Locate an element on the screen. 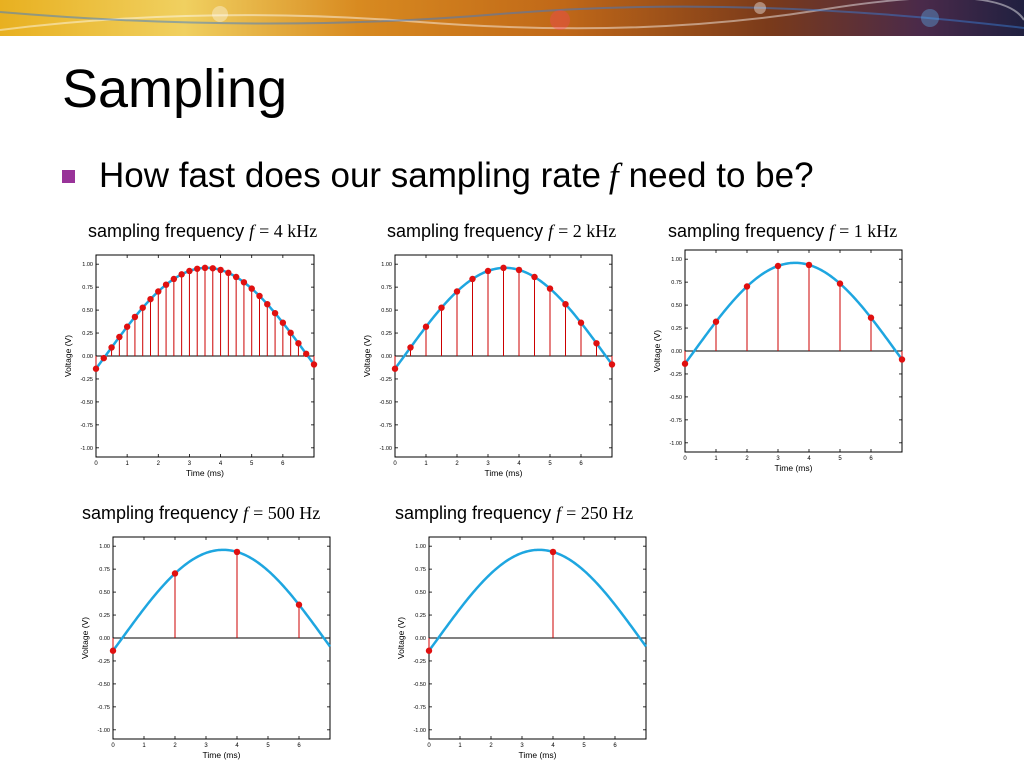  bullet-text-post: need to be? is located at coordinates (721, 175).